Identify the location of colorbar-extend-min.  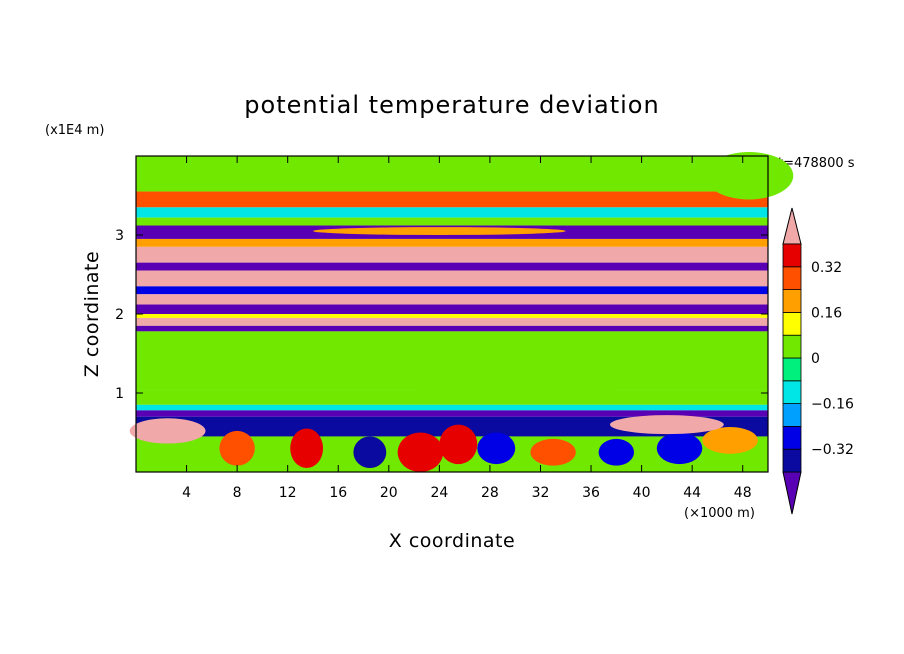
(792, 493).